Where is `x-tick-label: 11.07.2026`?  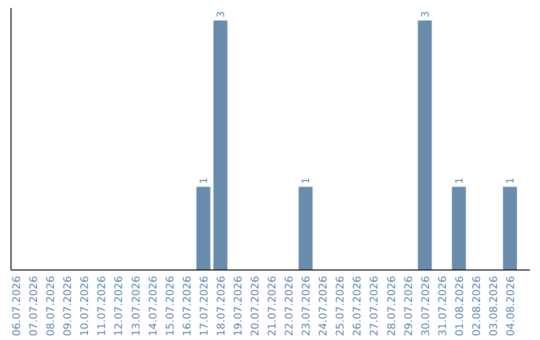 x-tick-label: 11.07.2026 is located at coordinates (102, 306).